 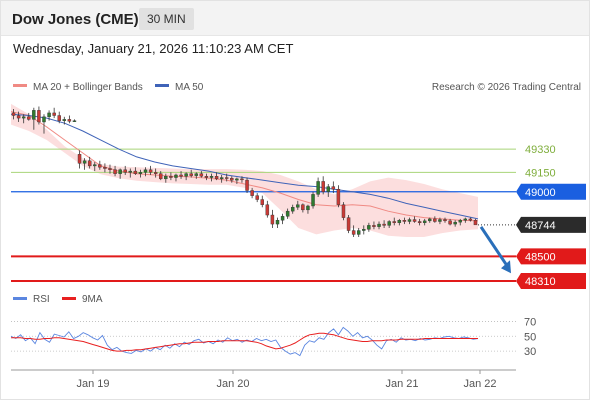 I want to click on rsi-ma9-line, so click(x=244, y=342).